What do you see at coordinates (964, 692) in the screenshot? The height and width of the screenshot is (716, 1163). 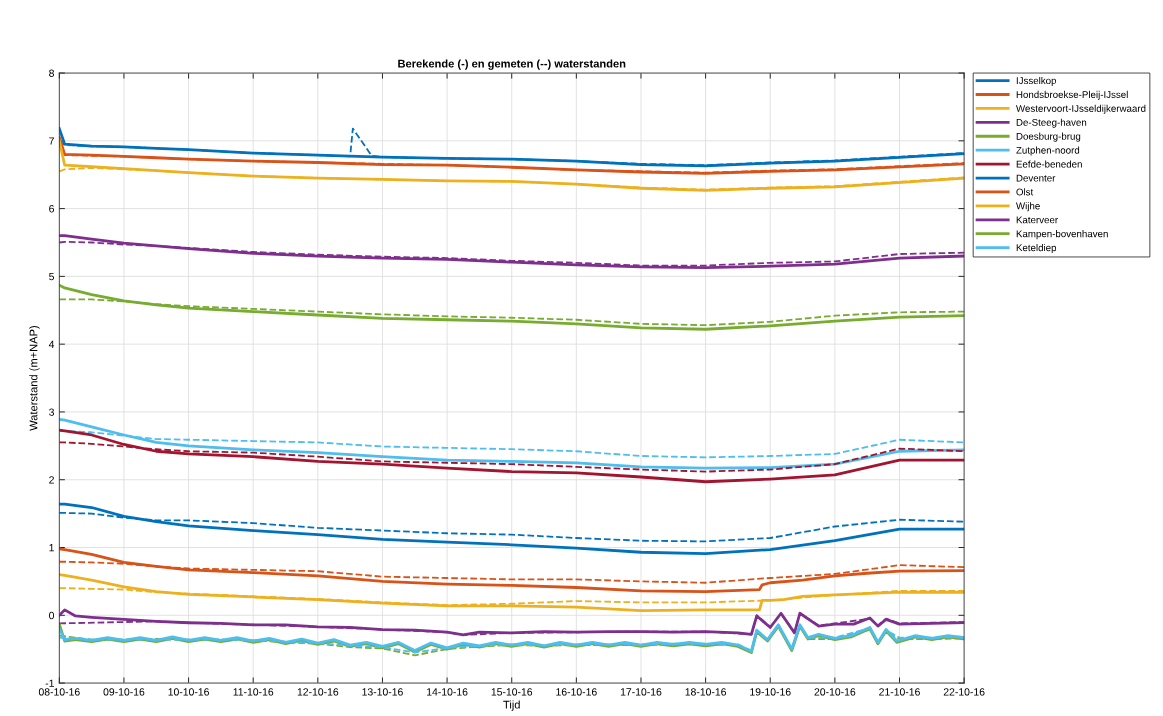 I see `x-tick-label: 22-10-16` at bounding box center [964, 692].